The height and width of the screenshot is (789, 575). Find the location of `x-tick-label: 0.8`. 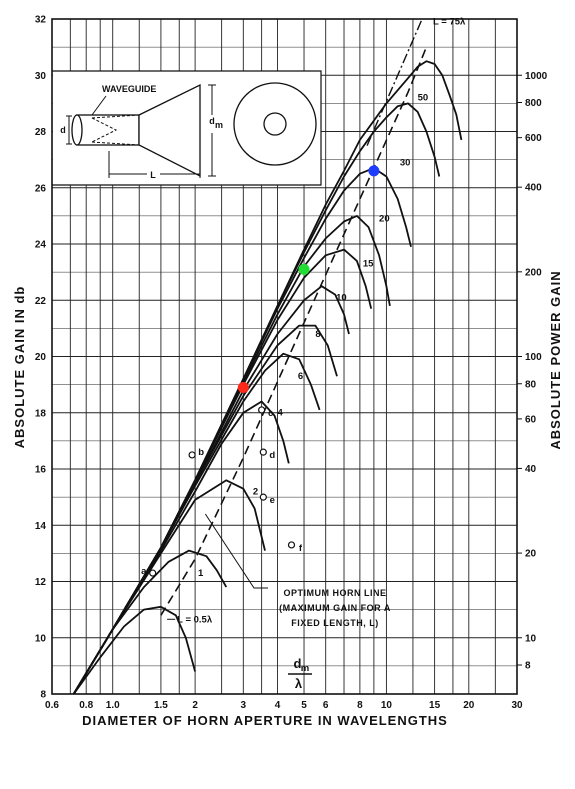

x-tick-label: 0.8 is located at coordinates (86, 705).